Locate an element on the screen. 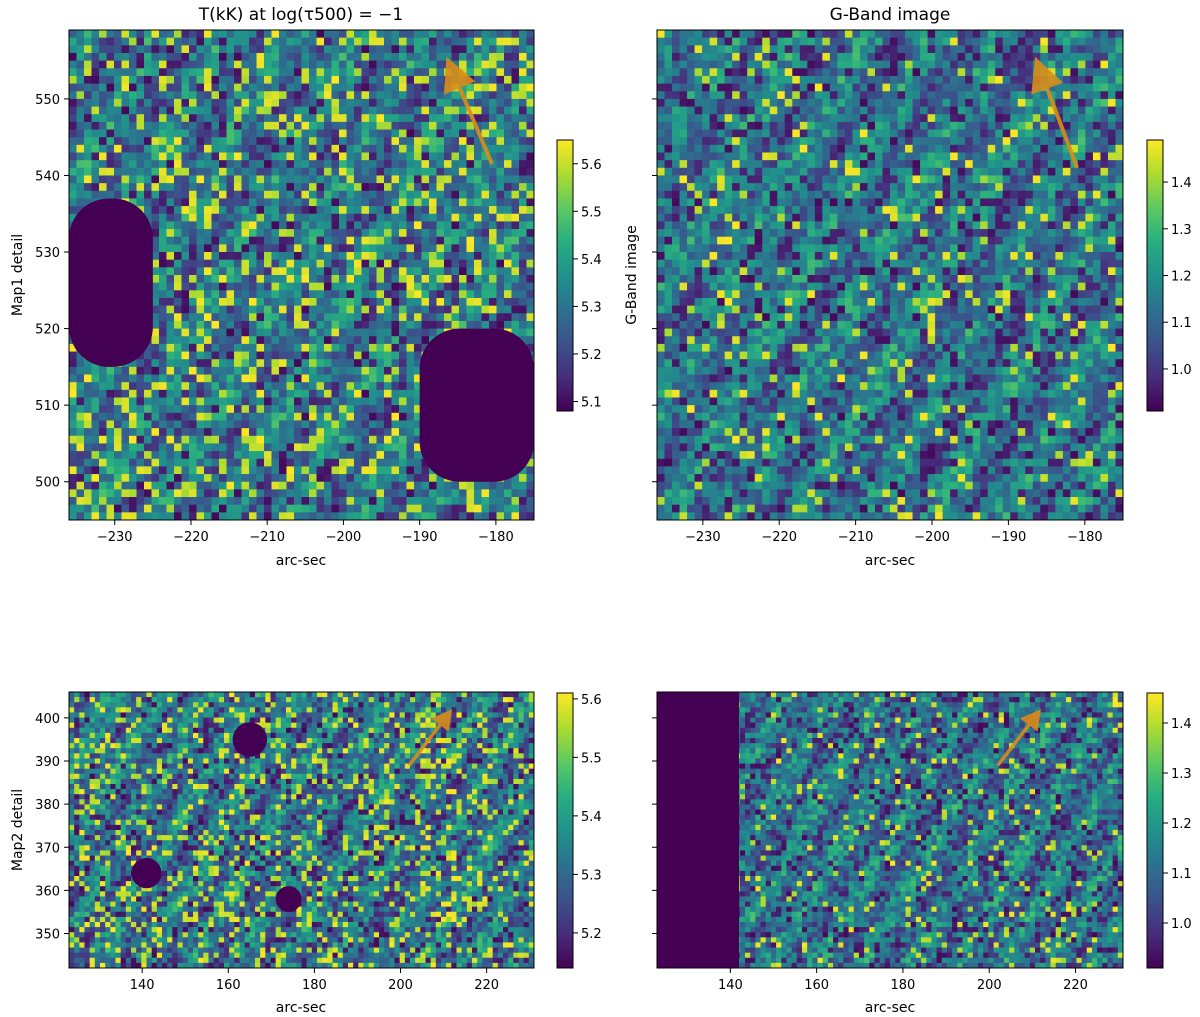 This screenshot has width=1200, height=1017. colorbar-tick-label: 5.2 is located at coordinates (591, 355).